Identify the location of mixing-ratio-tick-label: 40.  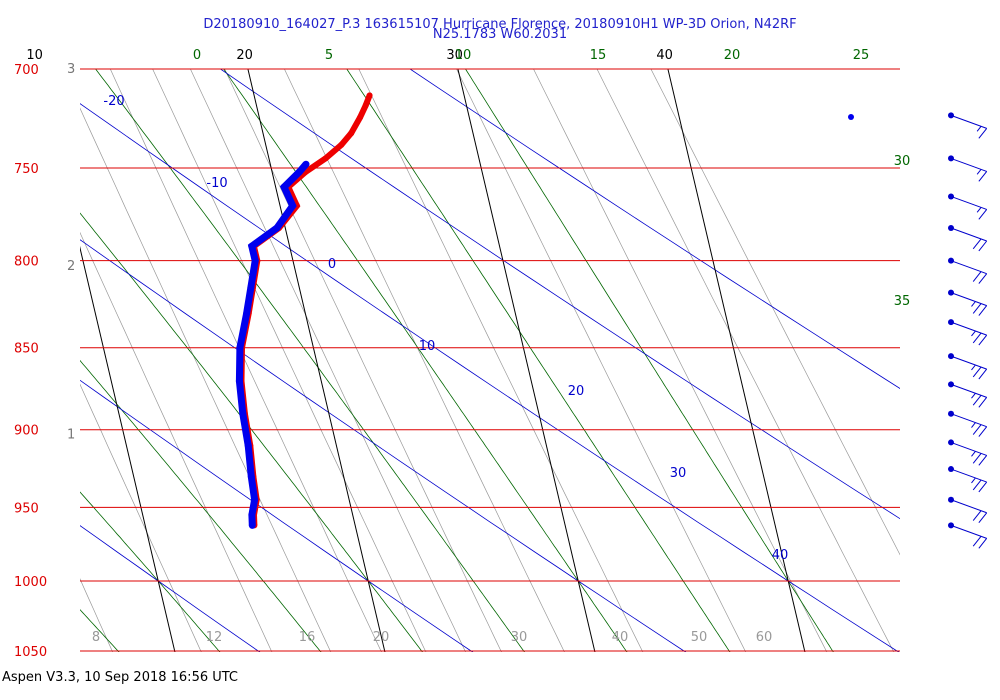
(620, 637).